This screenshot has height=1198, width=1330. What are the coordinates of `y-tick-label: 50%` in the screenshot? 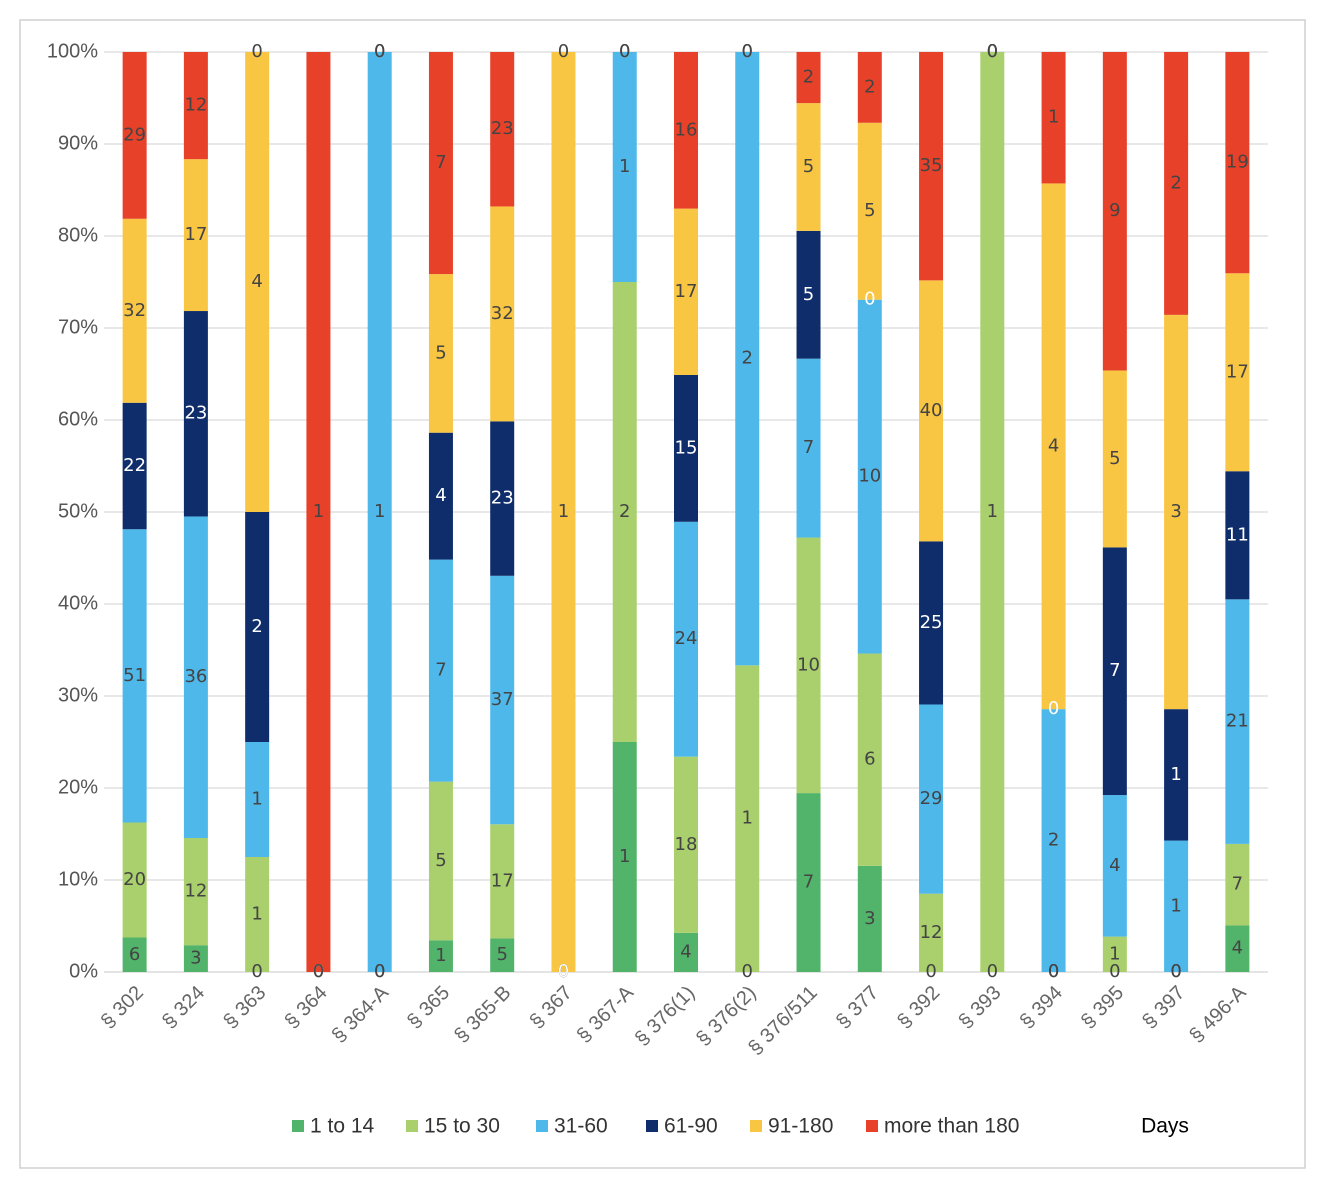 It's located at (78, 511).